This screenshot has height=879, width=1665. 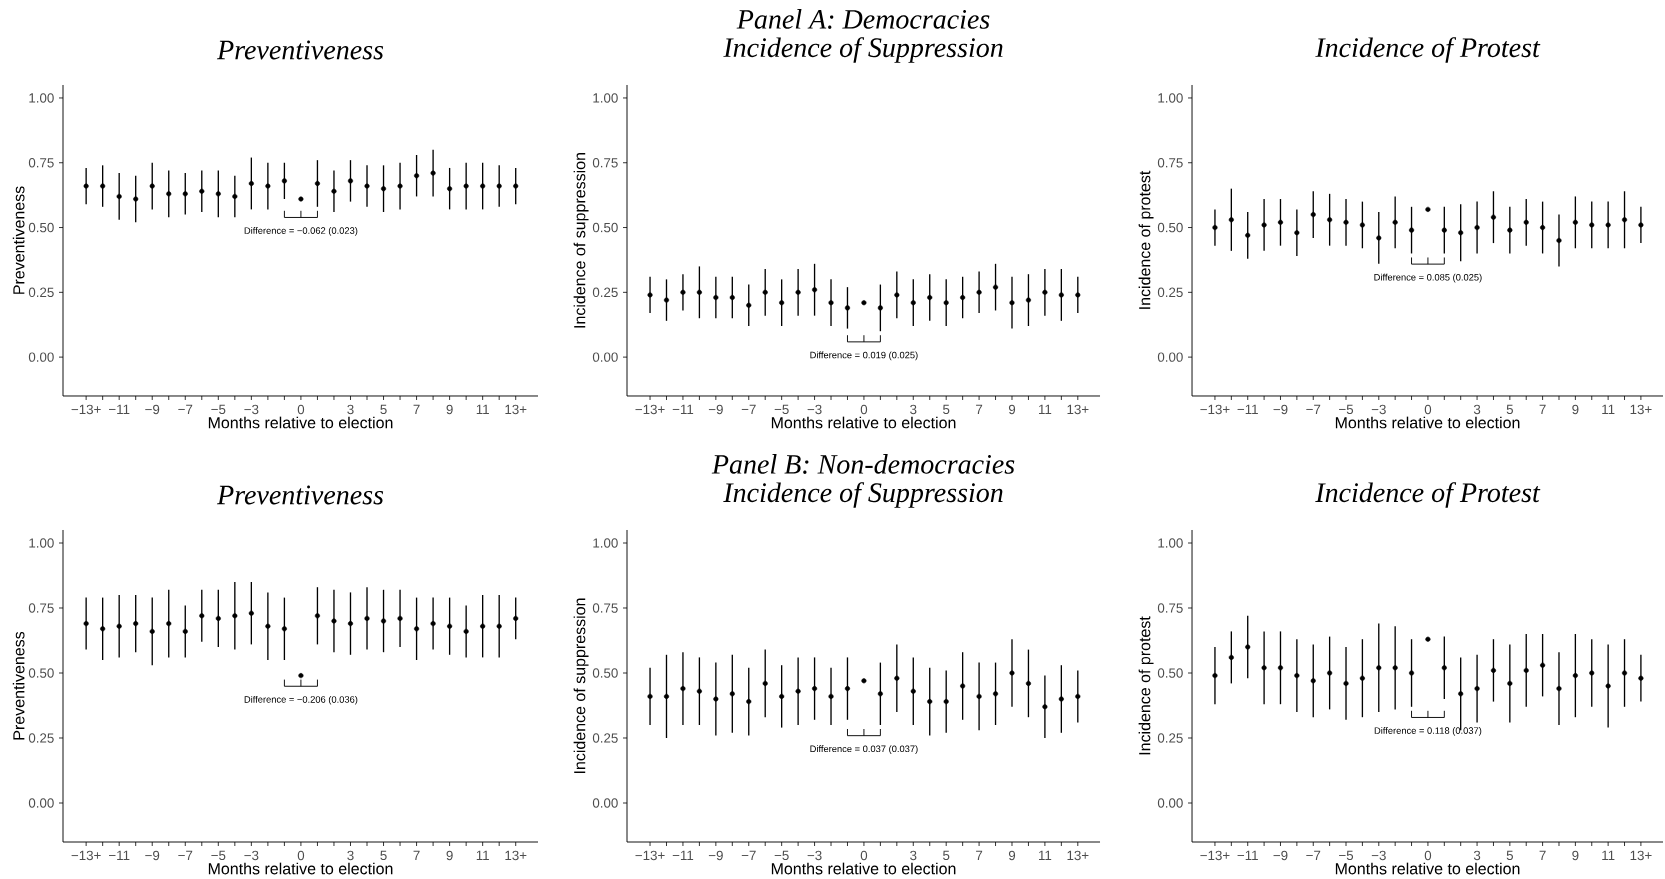 I want to click on x-tick-label: 5, so click(x=946, y=409).